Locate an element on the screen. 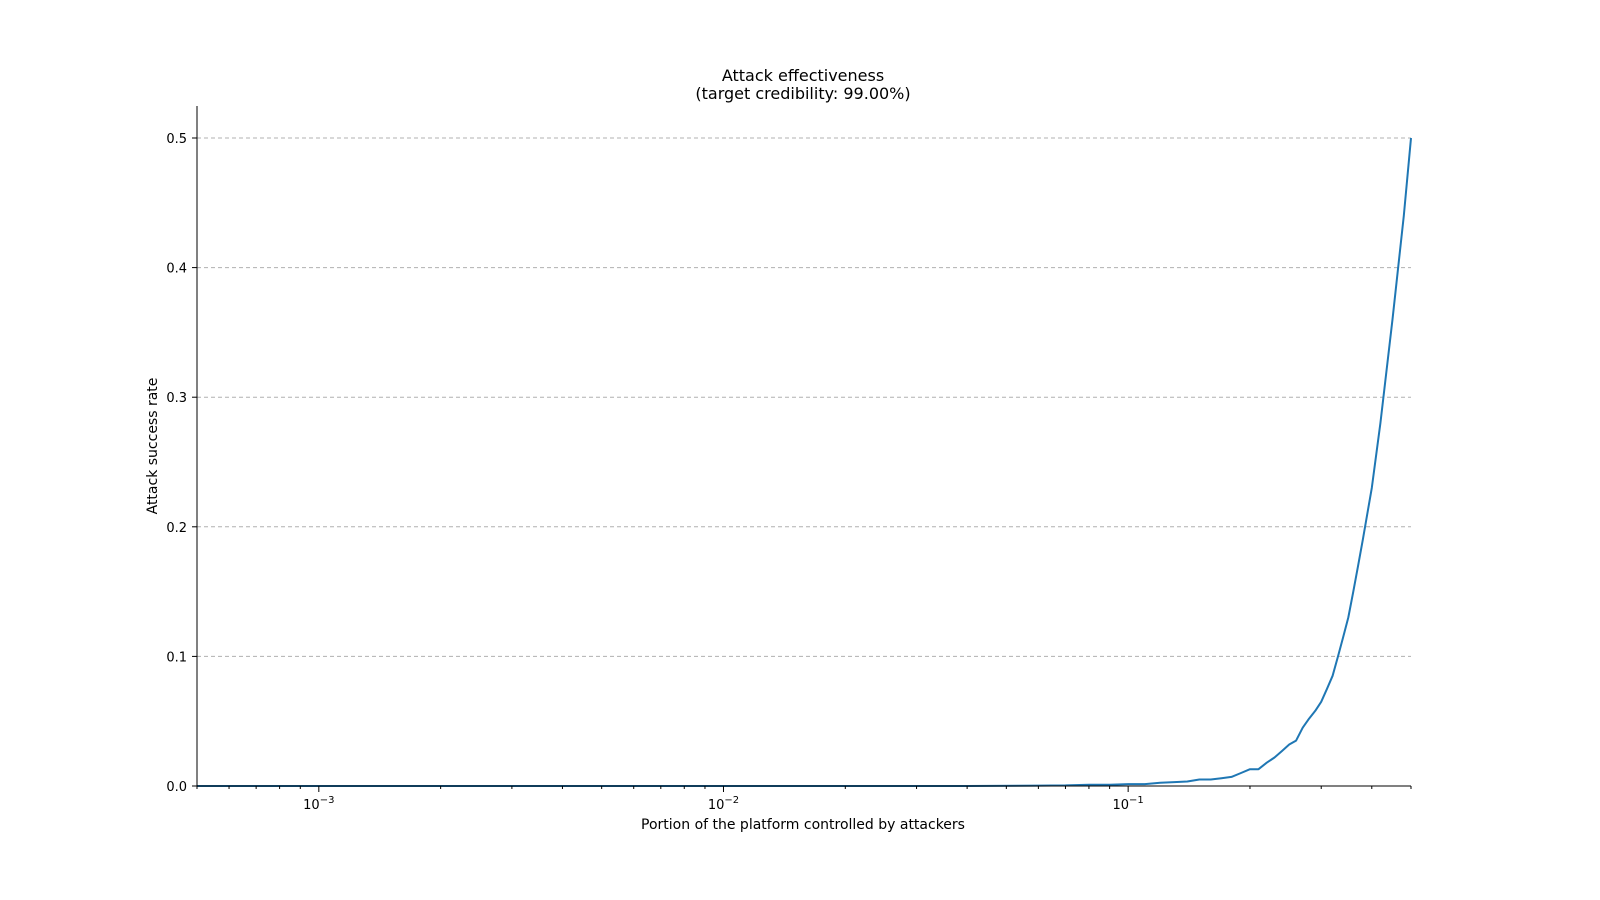 The image size is (1600, 900). y-tick-label: 0.3 is located at coordinates (176, 398).